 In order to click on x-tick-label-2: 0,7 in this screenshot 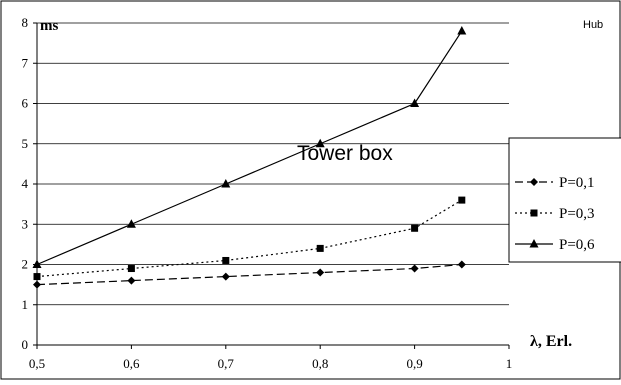, I will do `click(226, 363)`.